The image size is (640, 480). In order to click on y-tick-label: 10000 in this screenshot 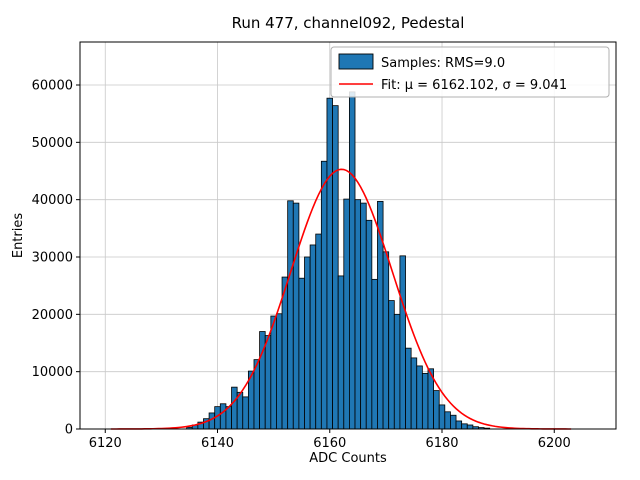, I will do `click(52, 372)`.